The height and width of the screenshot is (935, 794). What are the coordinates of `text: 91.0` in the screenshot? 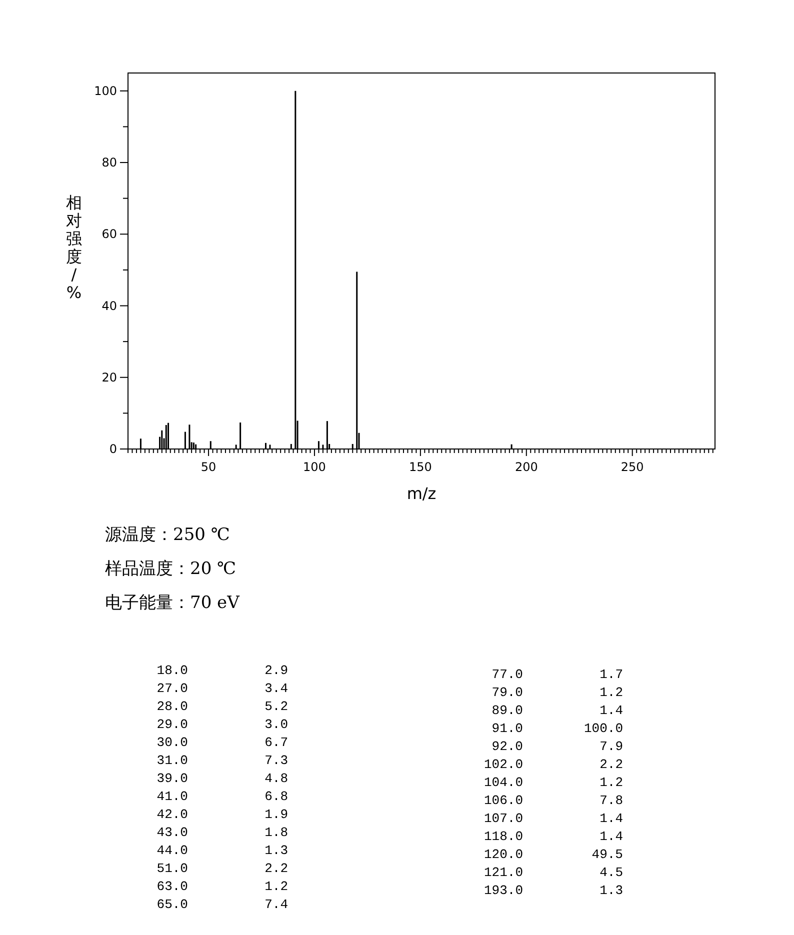 It's located at (507, 728).